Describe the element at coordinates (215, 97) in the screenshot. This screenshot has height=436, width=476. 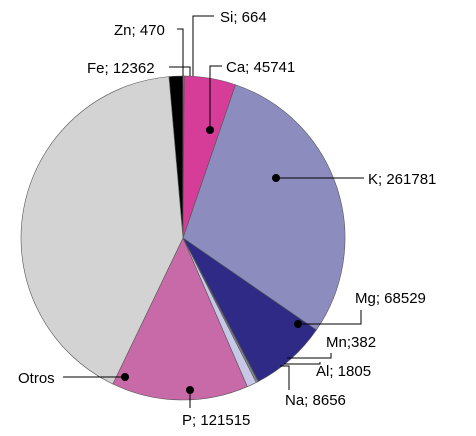
I see `leader-line-ca` at that location.